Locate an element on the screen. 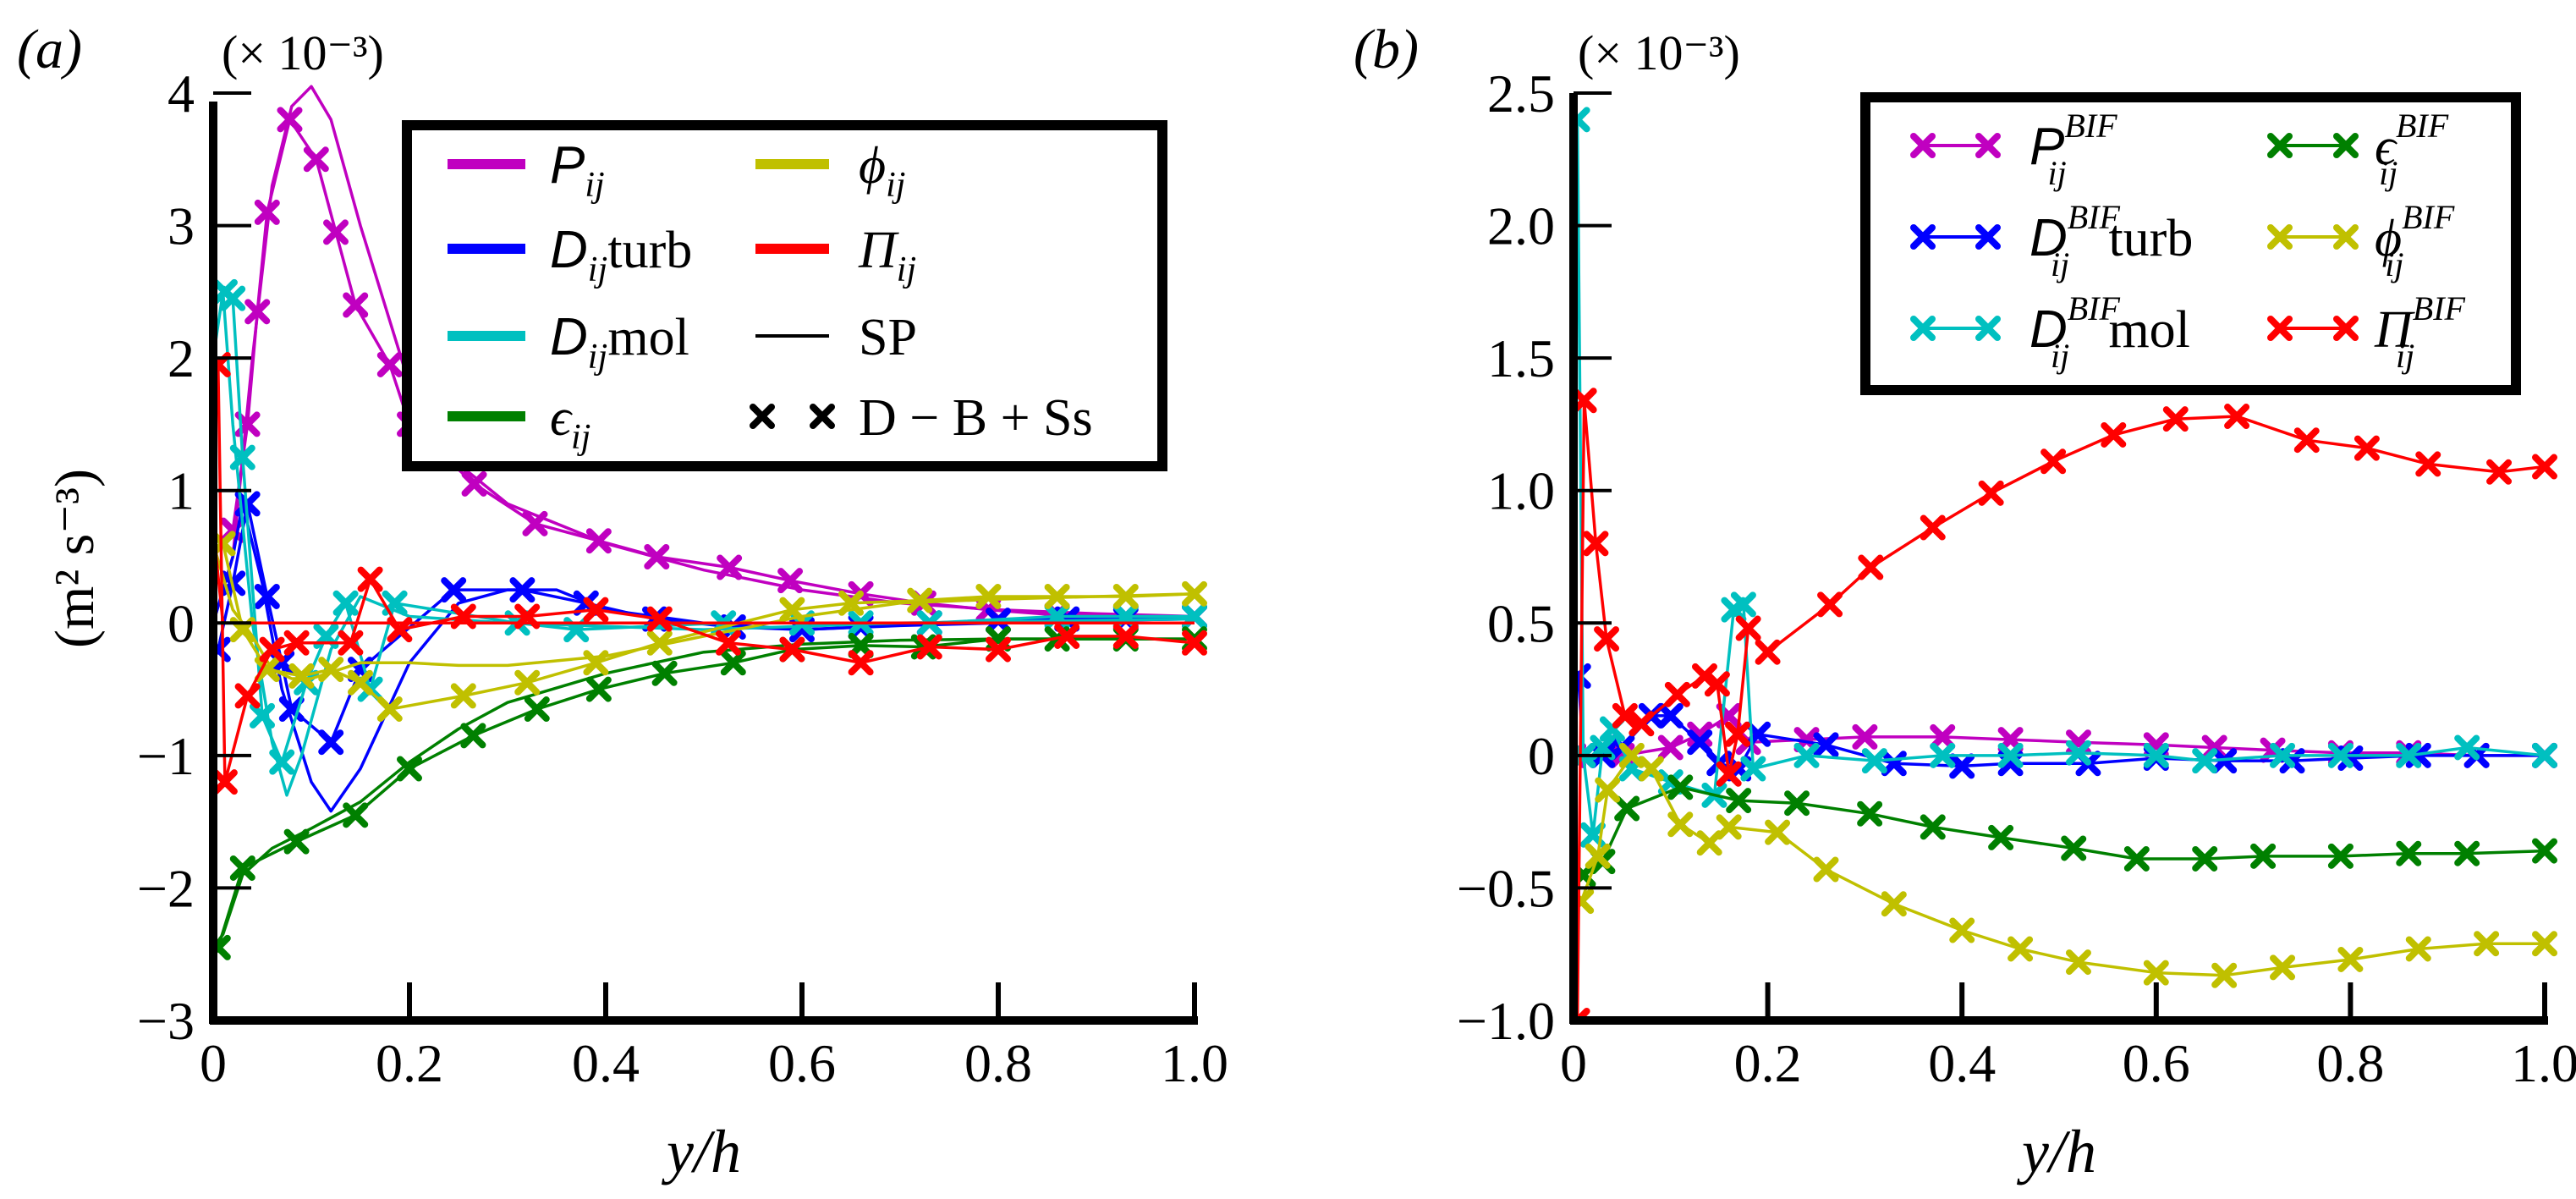  y-tick-label: 0 is located at coordinates (181, 623).